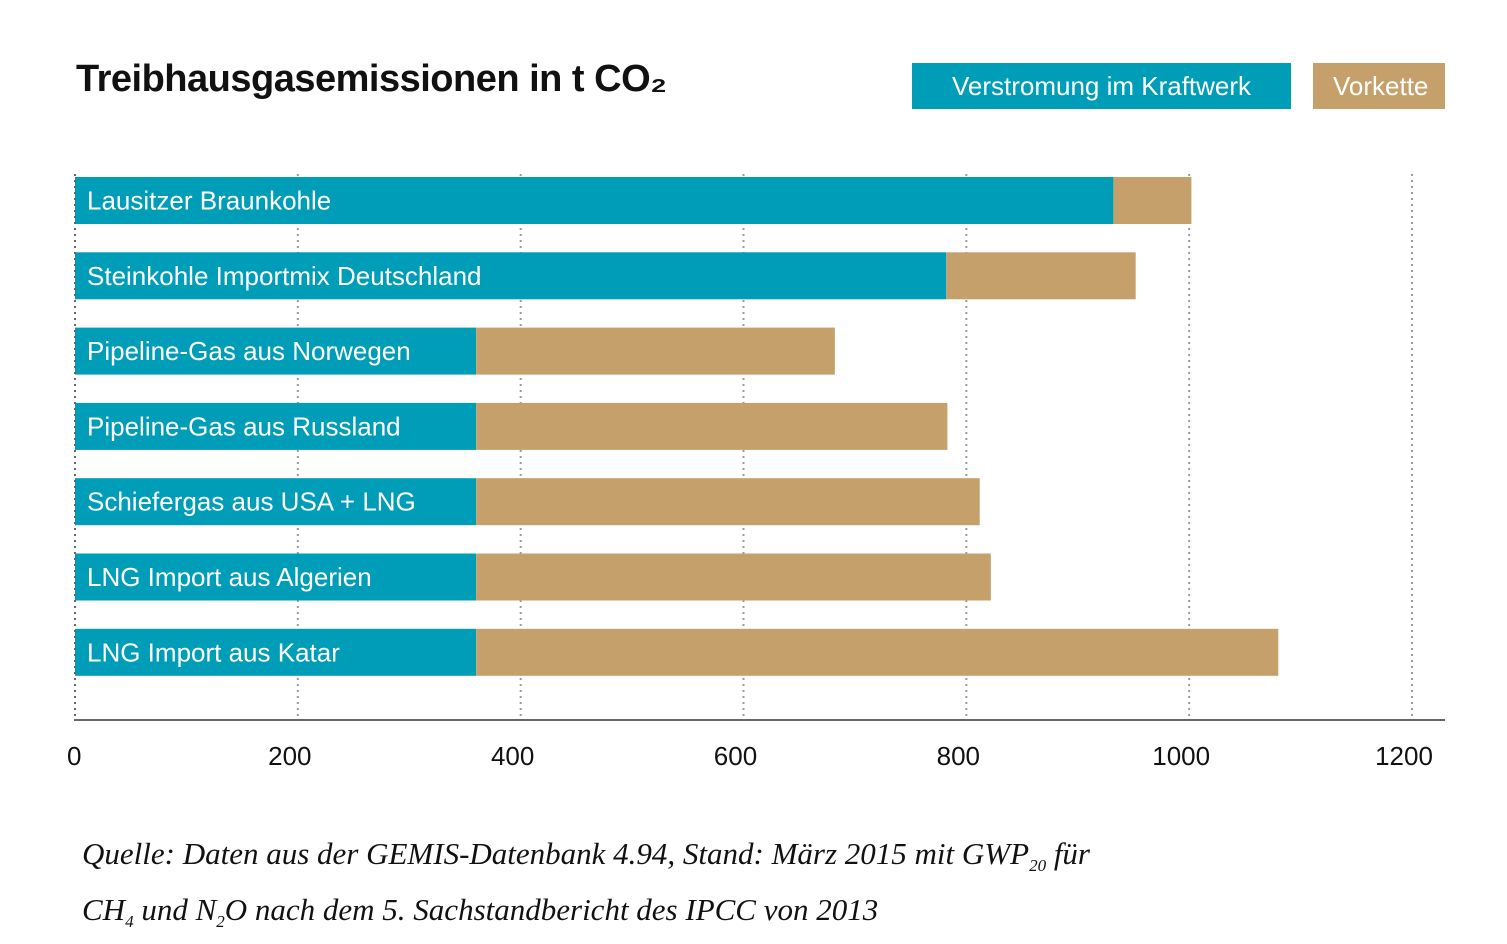  Describe the element at coordinates (289, 756) in the screenshot. I see `x-tick-label: 200` at that location.